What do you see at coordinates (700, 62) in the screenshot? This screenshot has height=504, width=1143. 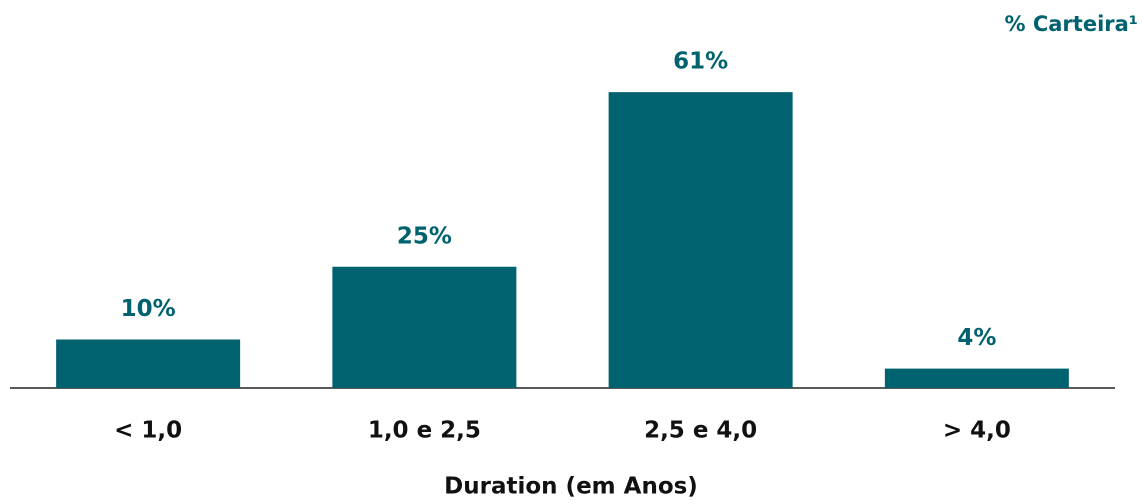 I see `data-label: 61%` at bounding box center [700, 62].